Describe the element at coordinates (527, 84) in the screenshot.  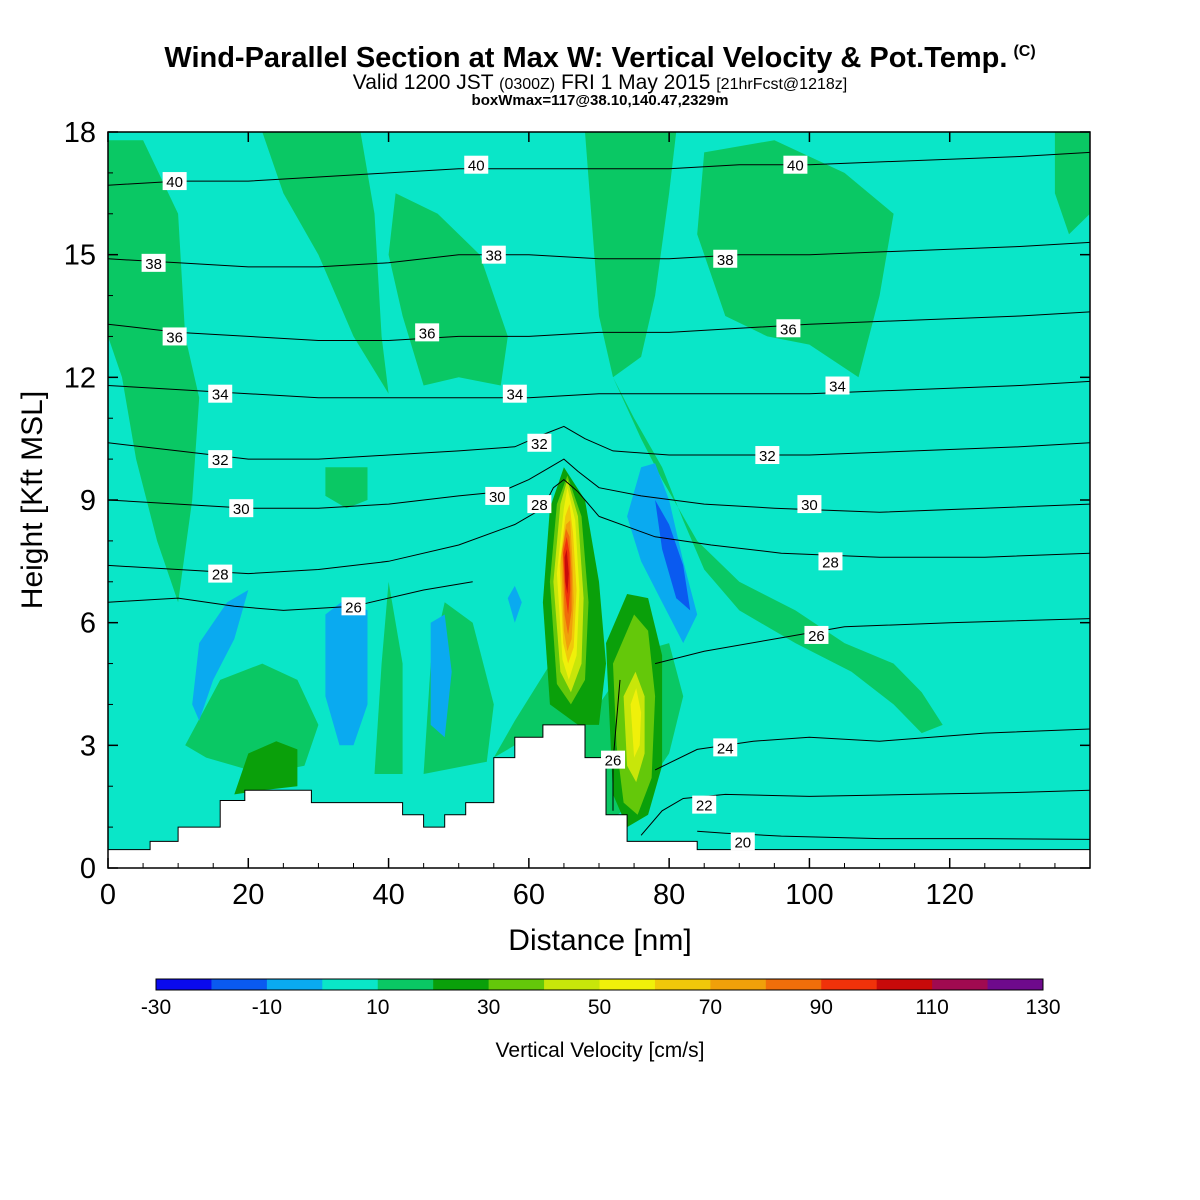
I see `valid-time-zulu: (0300Z)` at that location.